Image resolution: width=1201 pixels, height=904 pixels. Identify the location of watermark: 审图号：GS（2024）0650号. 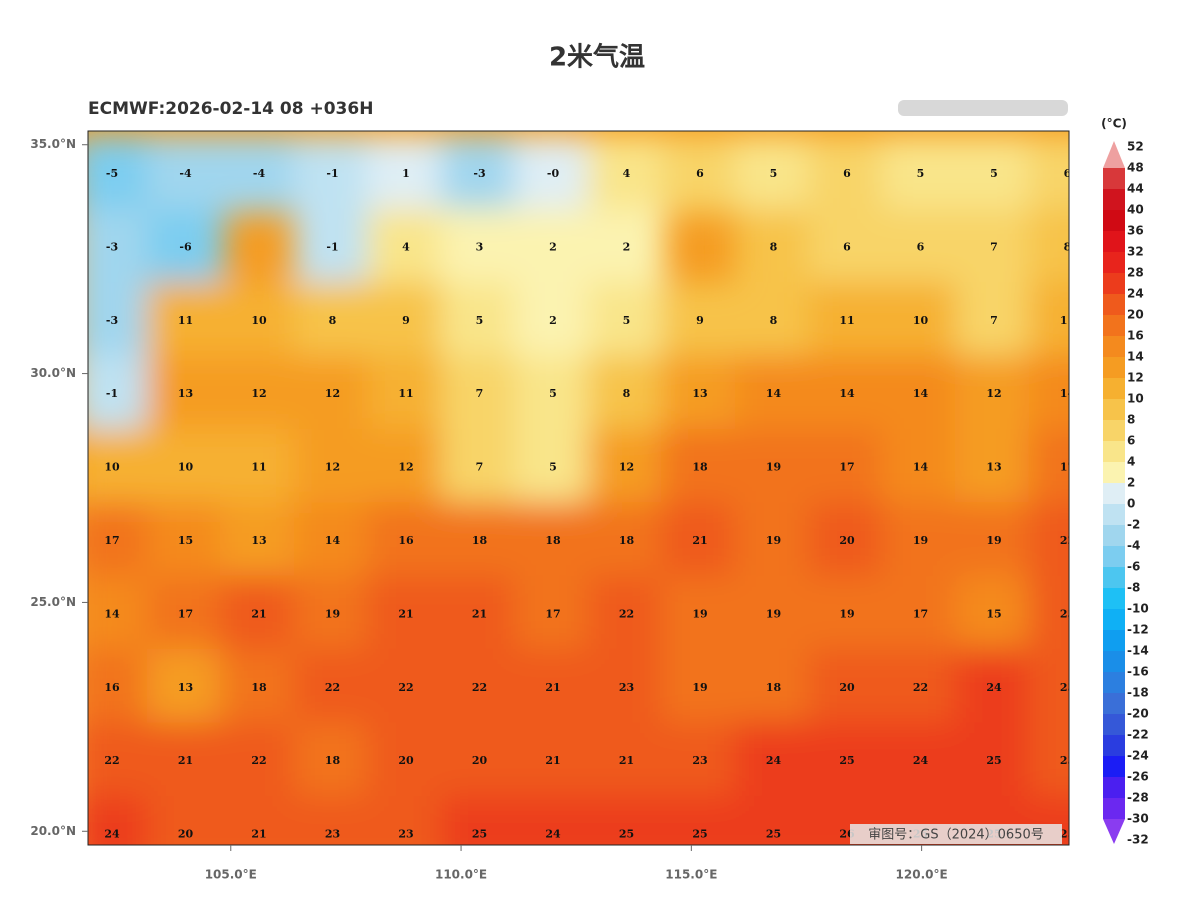
(956, 835).